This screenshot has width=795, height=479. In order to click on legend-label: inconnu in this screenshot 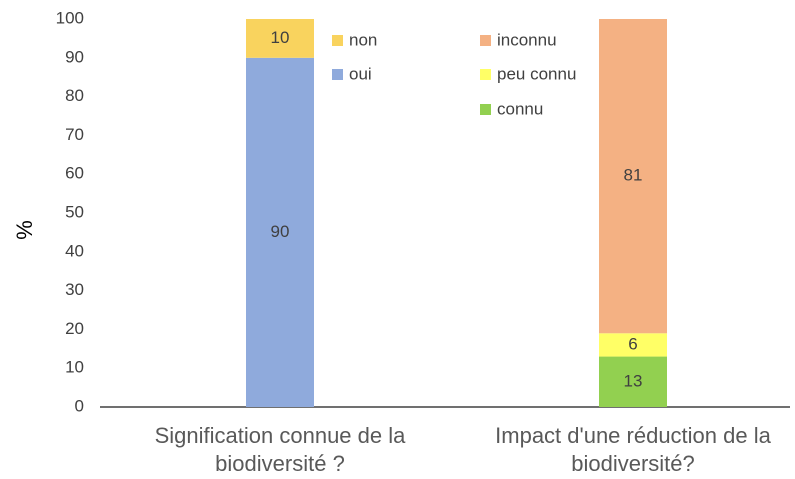, I will do `click(527, 39)`.